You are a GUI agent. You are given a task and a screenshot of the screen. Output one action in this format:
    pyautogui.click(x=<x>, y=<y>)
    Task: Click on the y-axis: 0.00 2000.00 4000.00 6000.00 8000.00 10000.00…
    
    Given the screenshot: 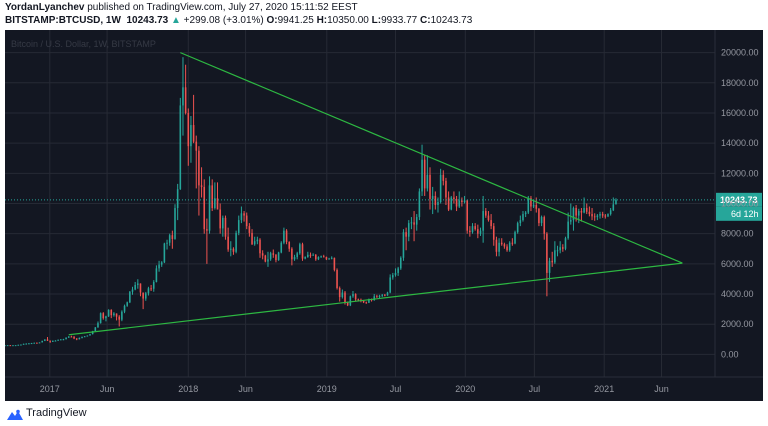 What is the action you would take?
    pyautogui.click(x=736, y=203)
    